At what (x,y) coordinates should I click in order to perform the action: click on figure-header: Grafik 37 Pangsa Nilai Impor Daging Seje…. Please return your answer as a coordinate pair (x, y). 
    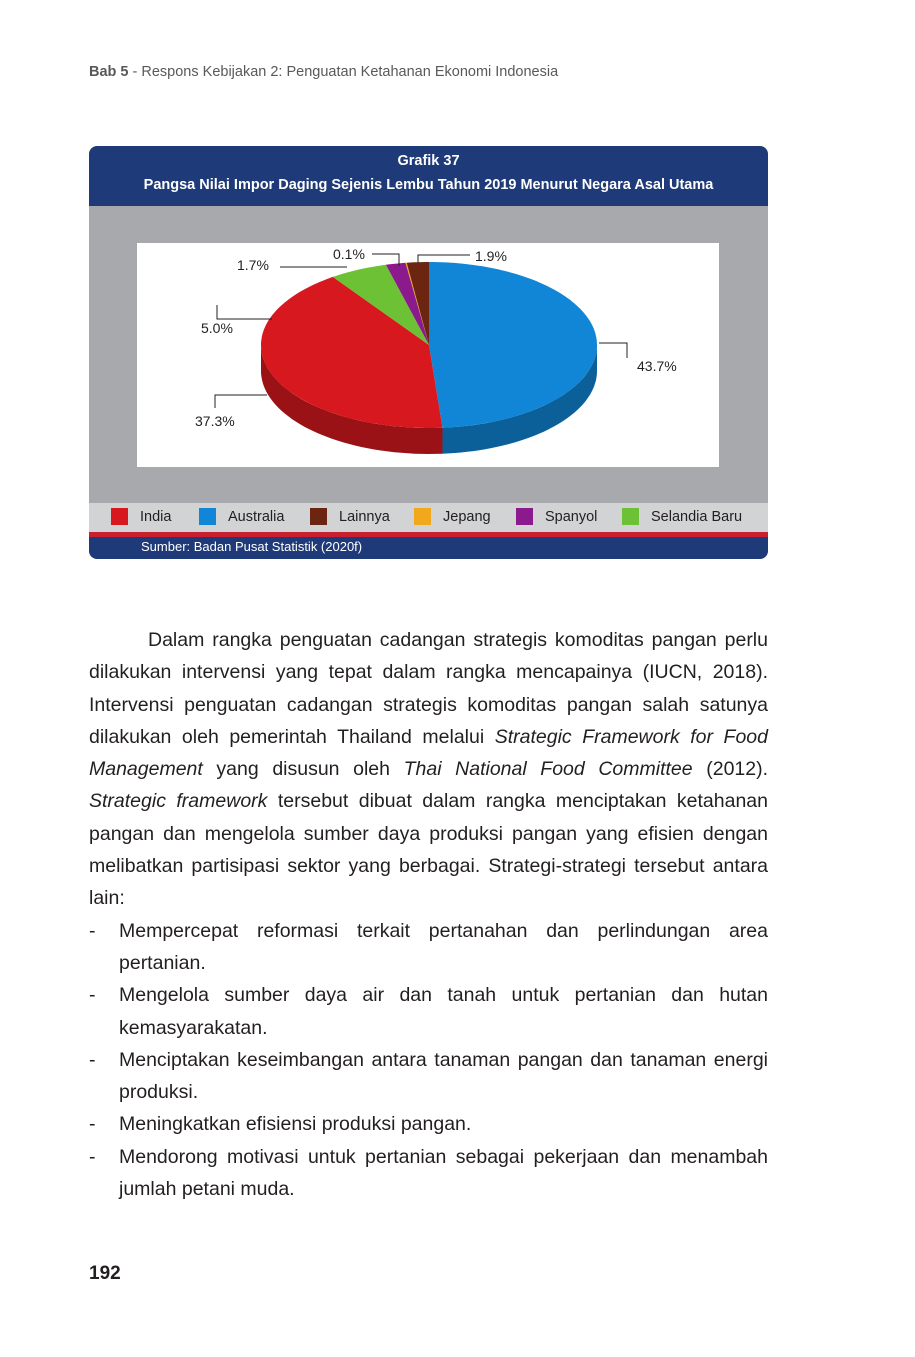
    Looking at the image, I should click on (428, 176).